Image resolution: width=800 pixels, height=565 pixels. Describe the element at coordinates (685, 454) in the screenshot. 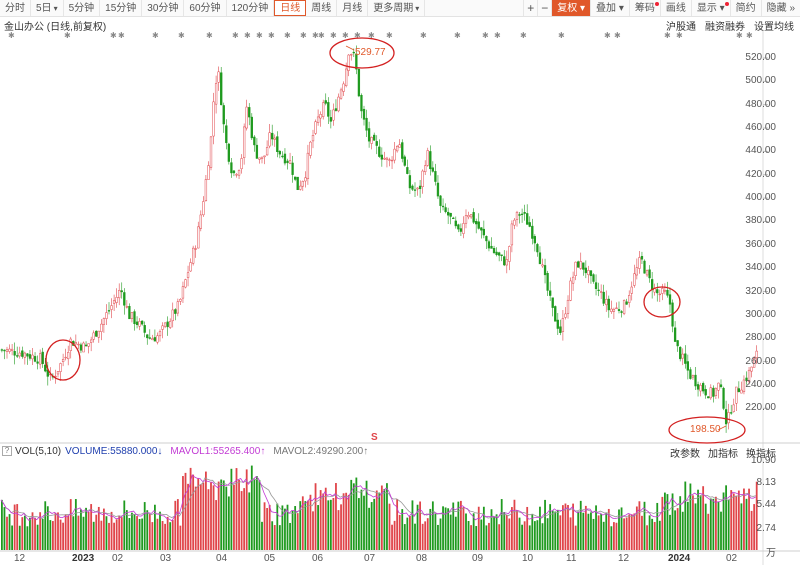

I see `change-params-link: 改参数` at that location.